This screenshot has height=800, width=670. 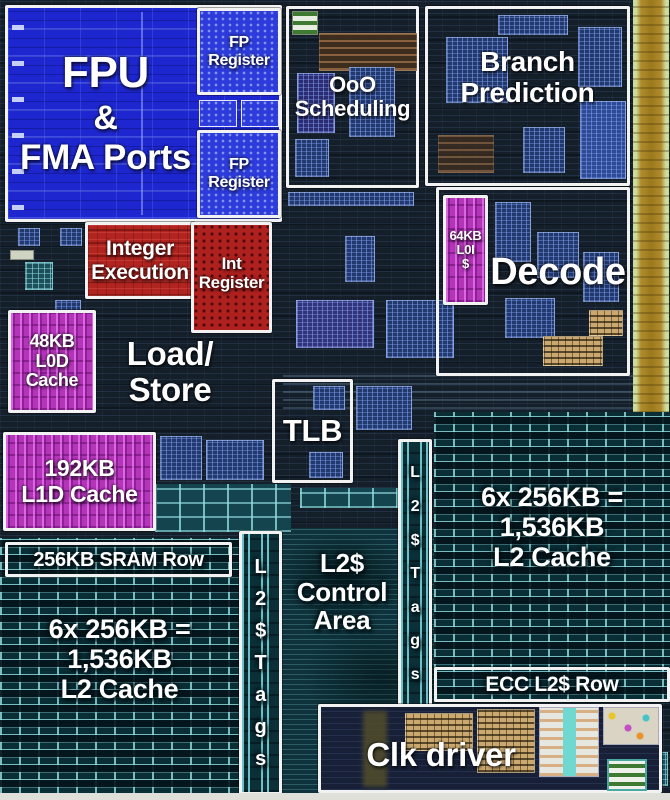 What do you see at coordinates (305, 23) in the screenshot?
I see `green-marker-block` at bounding box center [305, 23].